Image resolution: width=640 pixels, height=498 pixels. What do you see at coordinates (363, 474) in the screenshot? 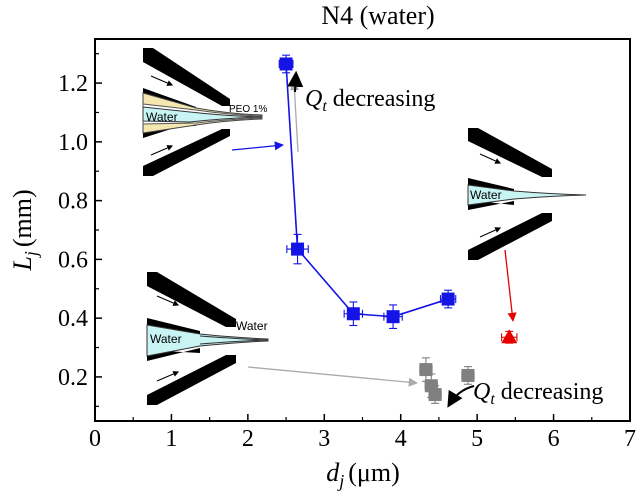
I see `x-axis-label: dj (μm)` at bounding box center [363, 474].